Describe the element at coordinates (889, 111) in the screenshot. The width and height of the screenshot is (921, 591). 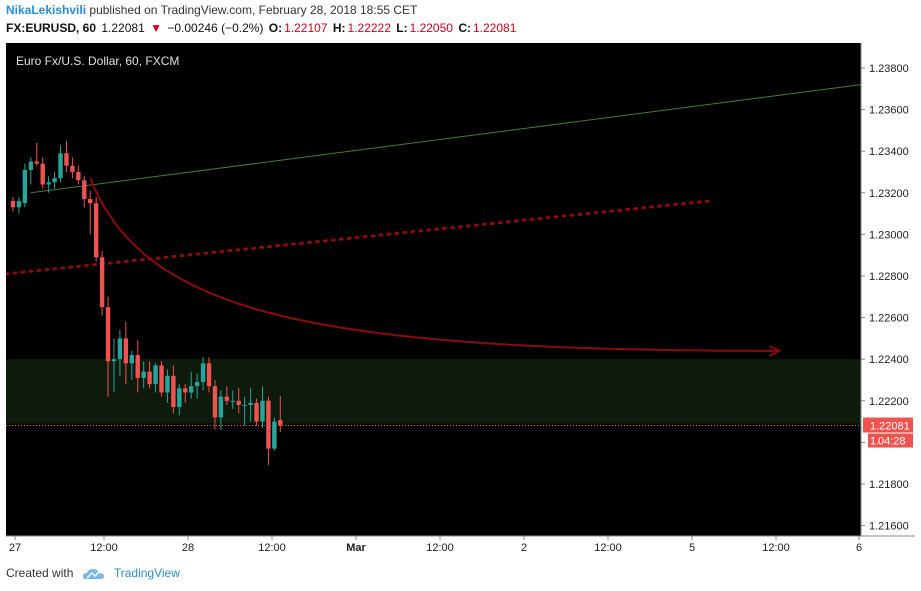
I see `price-tick-label: 1.23600` at that location.